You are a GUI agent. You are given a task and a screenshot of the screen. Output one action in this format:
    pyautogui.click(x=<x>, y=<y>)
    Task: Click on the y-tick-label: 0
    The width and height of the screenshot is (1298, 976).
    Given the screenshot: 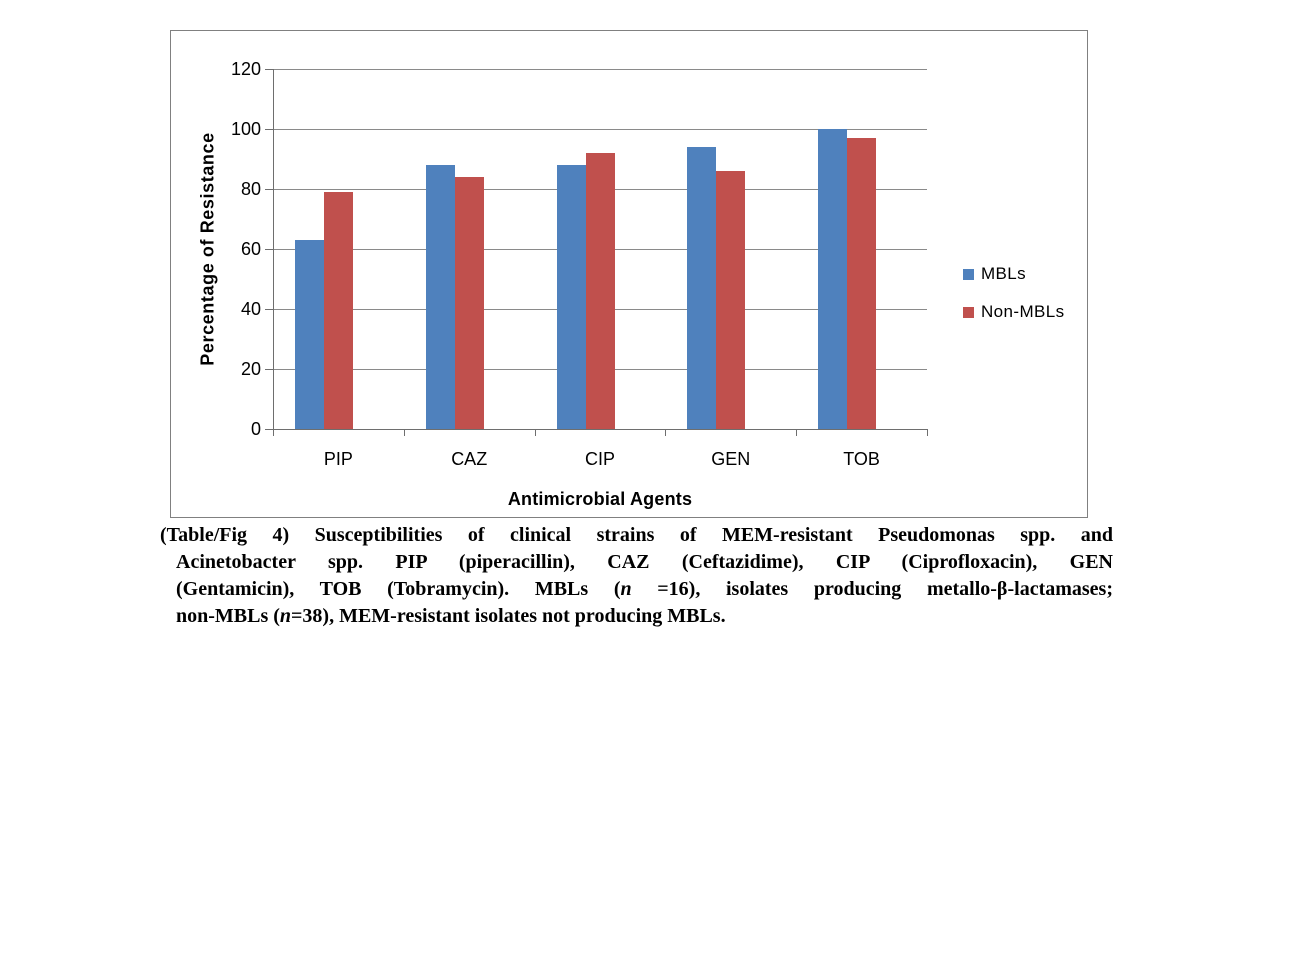 What is the action you would take?
    pyautogui.click(x=255, y=429)
    